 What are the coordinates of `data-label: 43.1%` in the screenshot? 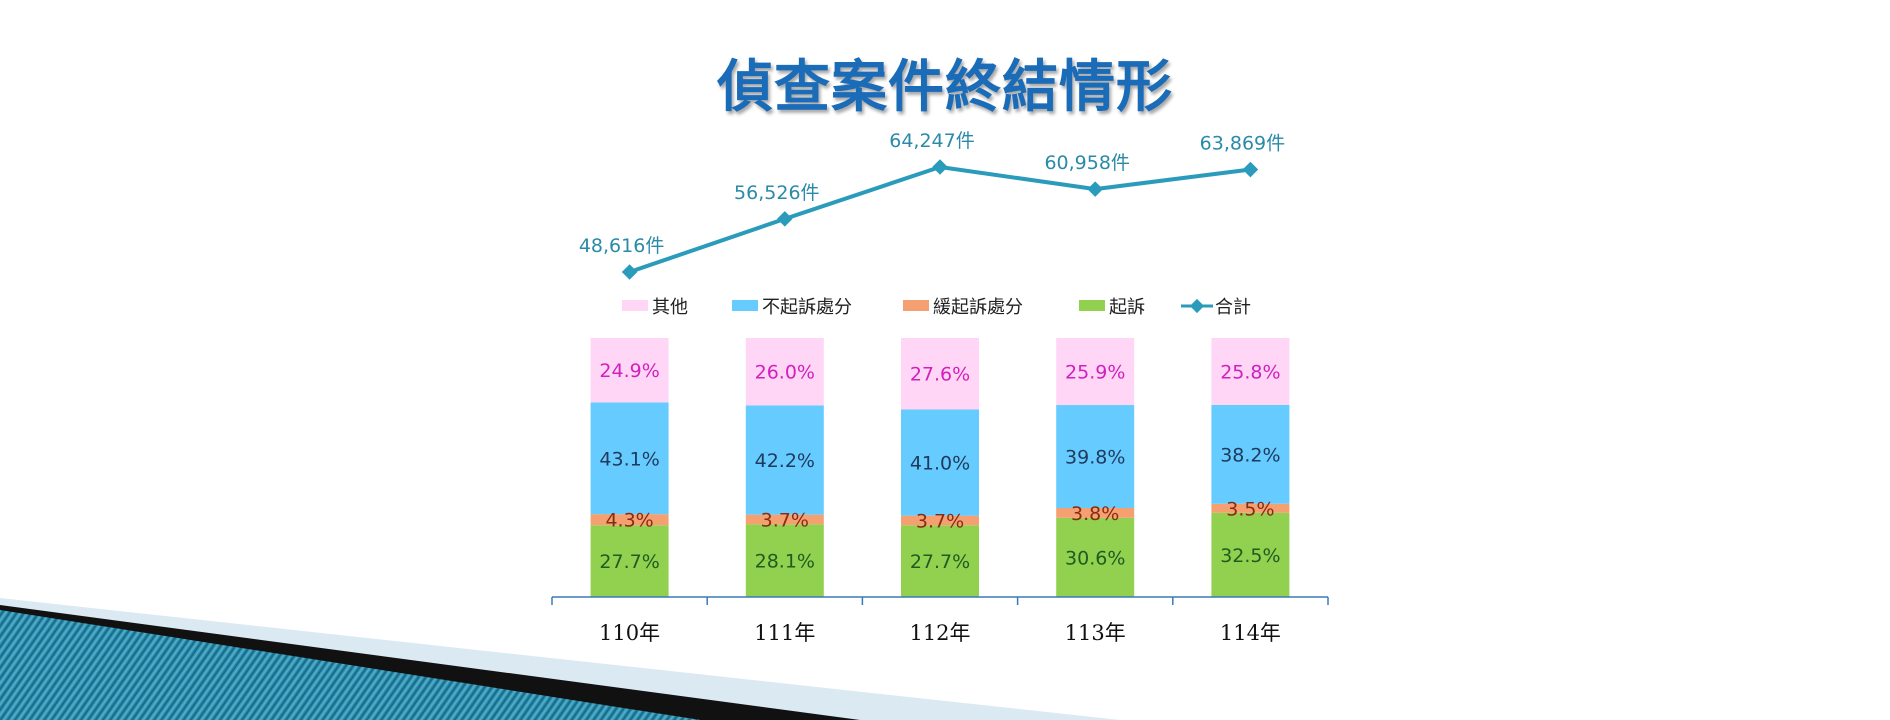 It's located at (629, 459).